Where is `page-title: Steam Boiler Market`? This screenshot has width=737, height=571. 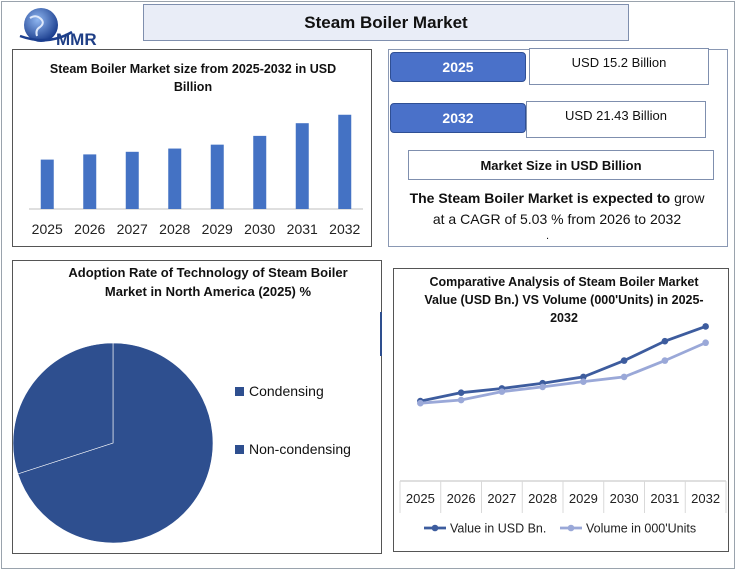 page-title: Steam Boiler Market is located at coordinates (386, 22).